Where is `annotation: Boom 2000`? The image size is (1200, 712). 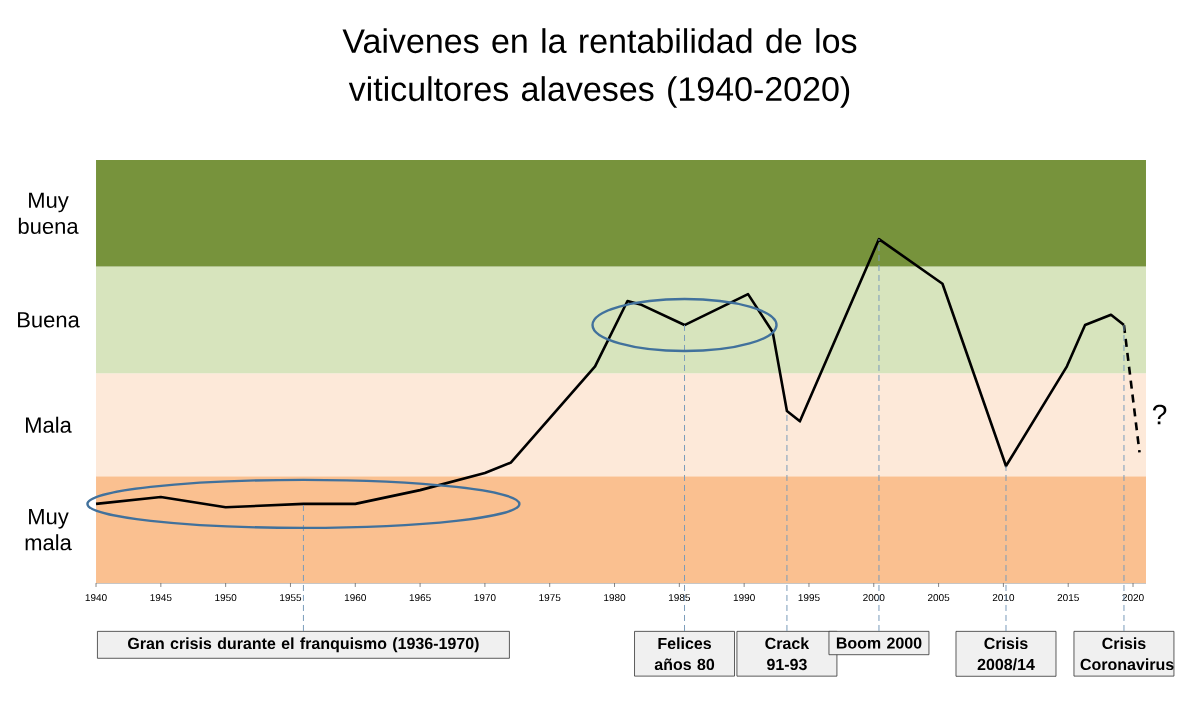
annotation: Boom 2000 is located at coordinates (879, 643).